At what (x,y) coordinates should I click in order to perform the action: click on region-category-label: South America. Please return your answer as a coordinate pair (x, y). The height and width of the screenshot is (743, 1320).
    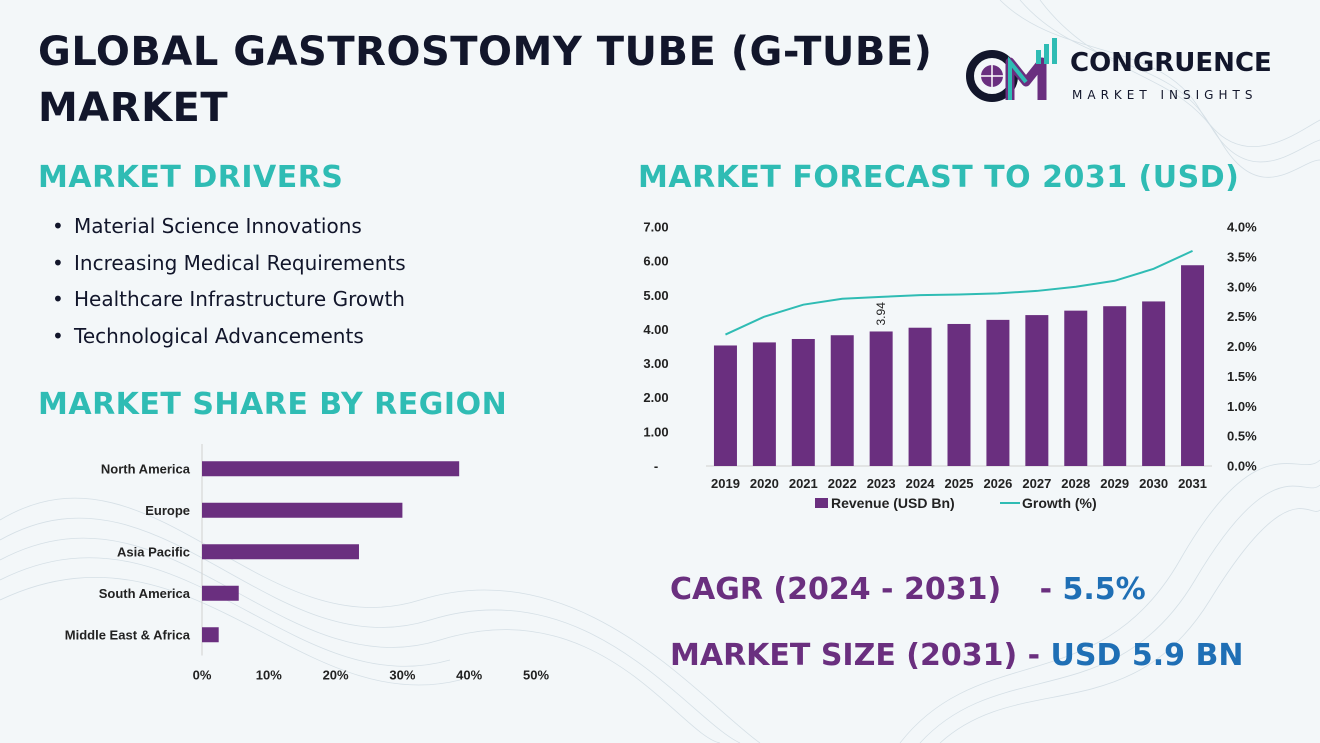
    Looking at the image, I should click on (145, 593).